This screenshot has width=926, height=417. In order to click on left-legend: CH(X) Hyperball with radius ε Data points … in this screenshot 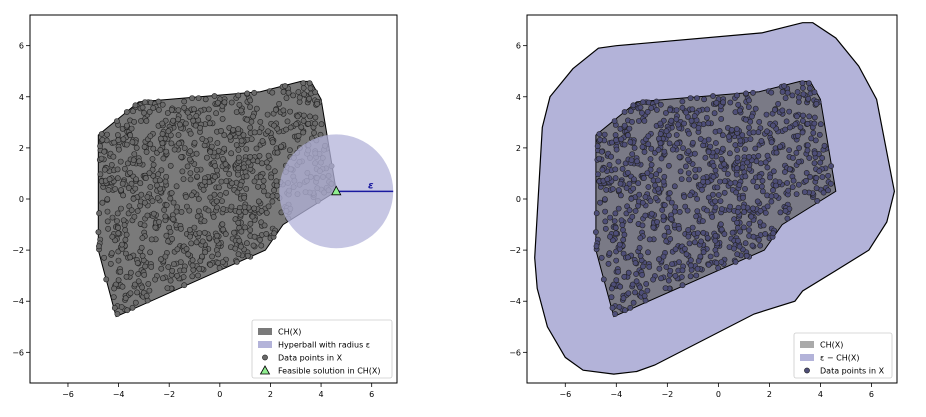, I will do `click(322, 349)`.